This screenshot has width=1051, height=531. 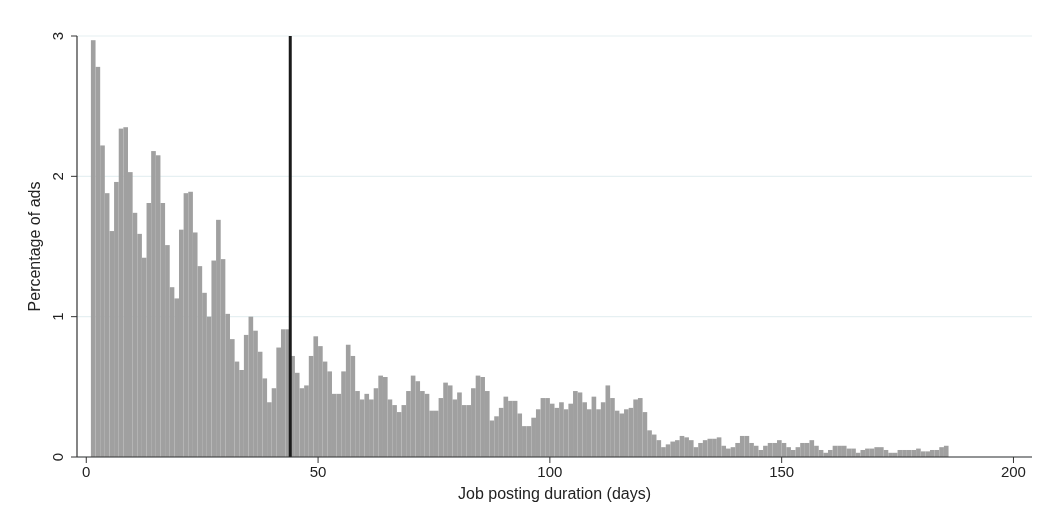 I want to click on y-tick-label: 3, so click(x=57, y=36).